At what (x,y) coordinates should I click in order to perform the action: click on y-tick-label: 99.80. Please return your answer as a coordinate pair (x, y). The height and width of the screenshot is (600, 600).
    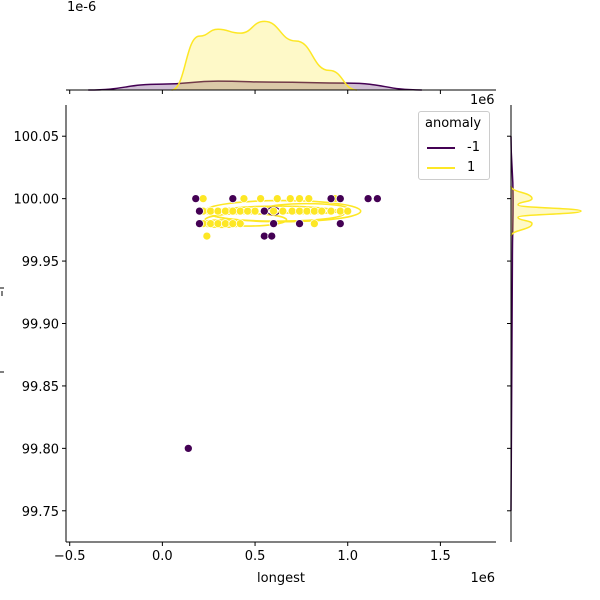
    Looking at the image, I should click on (40, 449).